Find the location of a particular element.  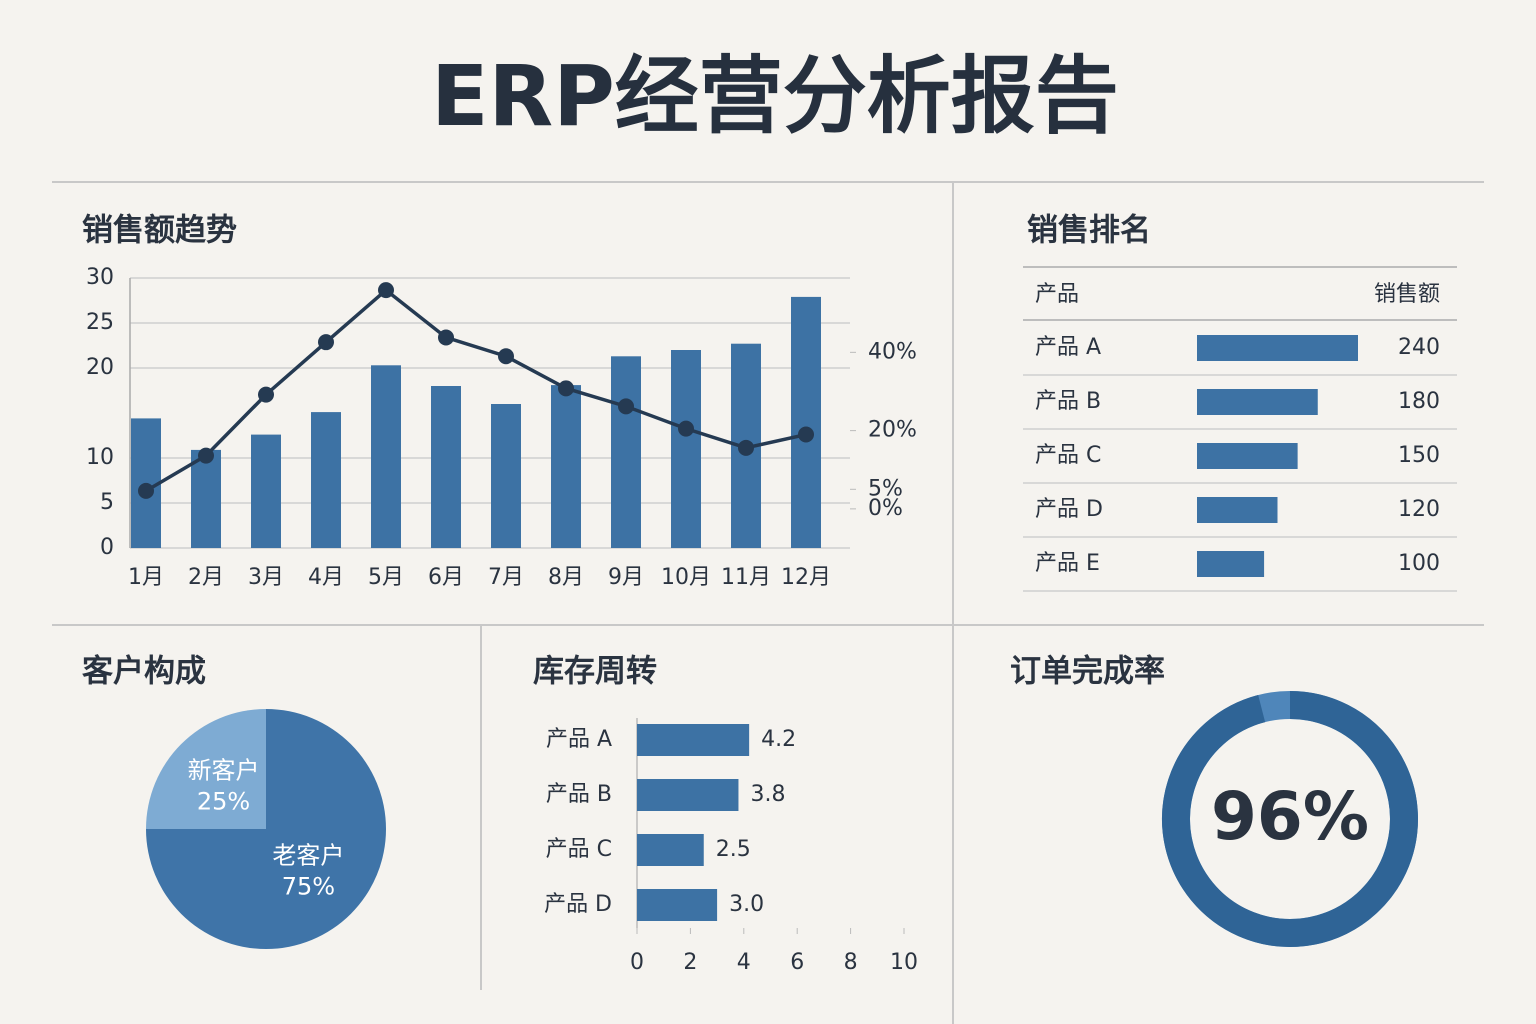

y-tick-label: 产品 B is located at coordinates (579, 794).